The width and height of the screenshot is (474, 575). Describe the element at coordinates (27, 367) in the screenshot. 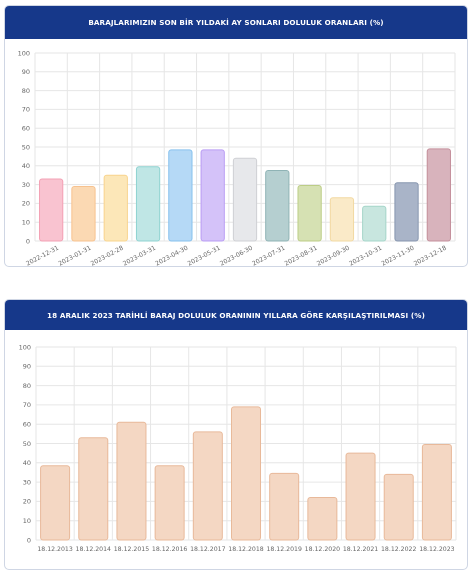

I see `yearly-ytick-label: 90` at that location.